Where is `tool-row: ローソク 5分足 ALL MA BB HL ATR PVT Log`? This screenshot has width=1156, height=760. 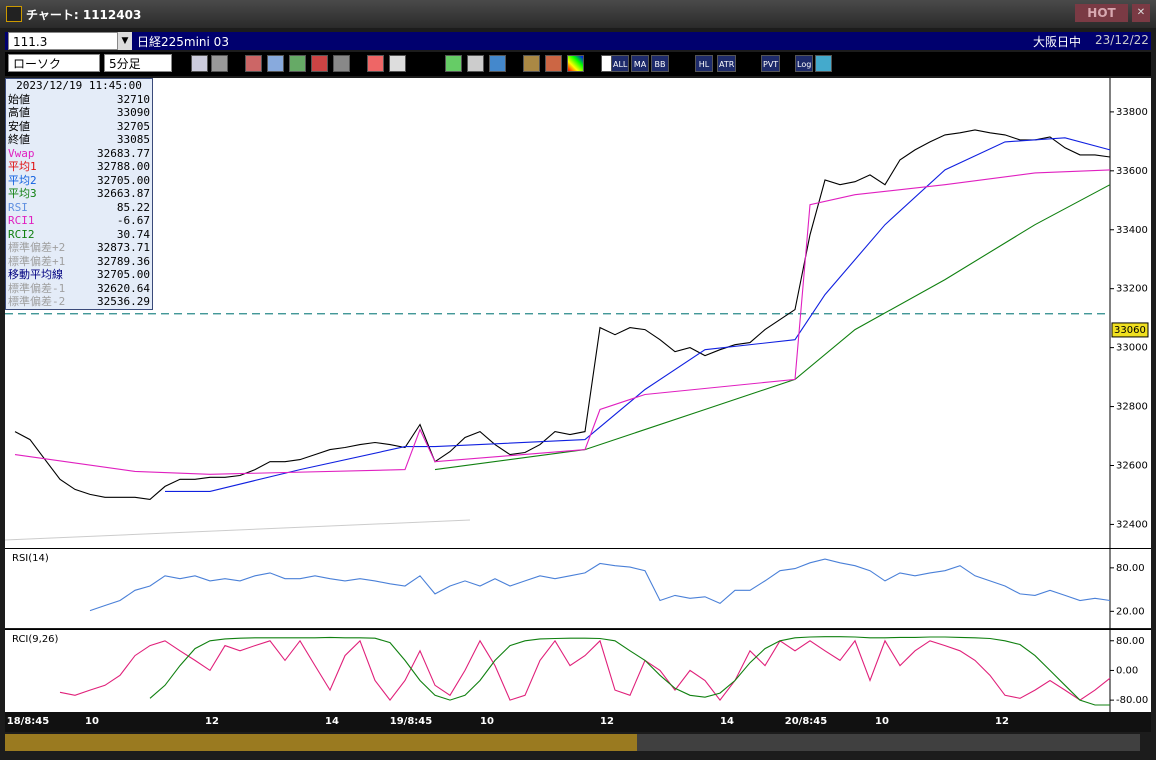
tool-row: ローソク 5分足 ALL MA BB HL ATR PVT Log is located at coordinates (578, 64).